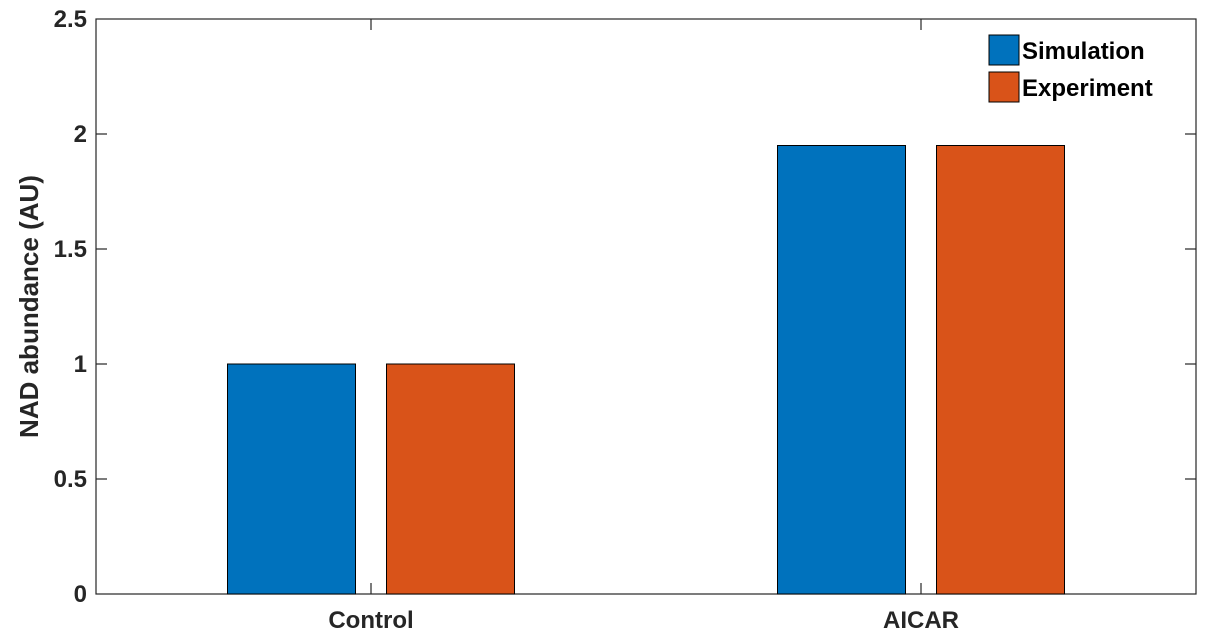 The height and width of the screenshot is (644, 1226). I want to click on y-tick-label: 2, so click(80, 134).